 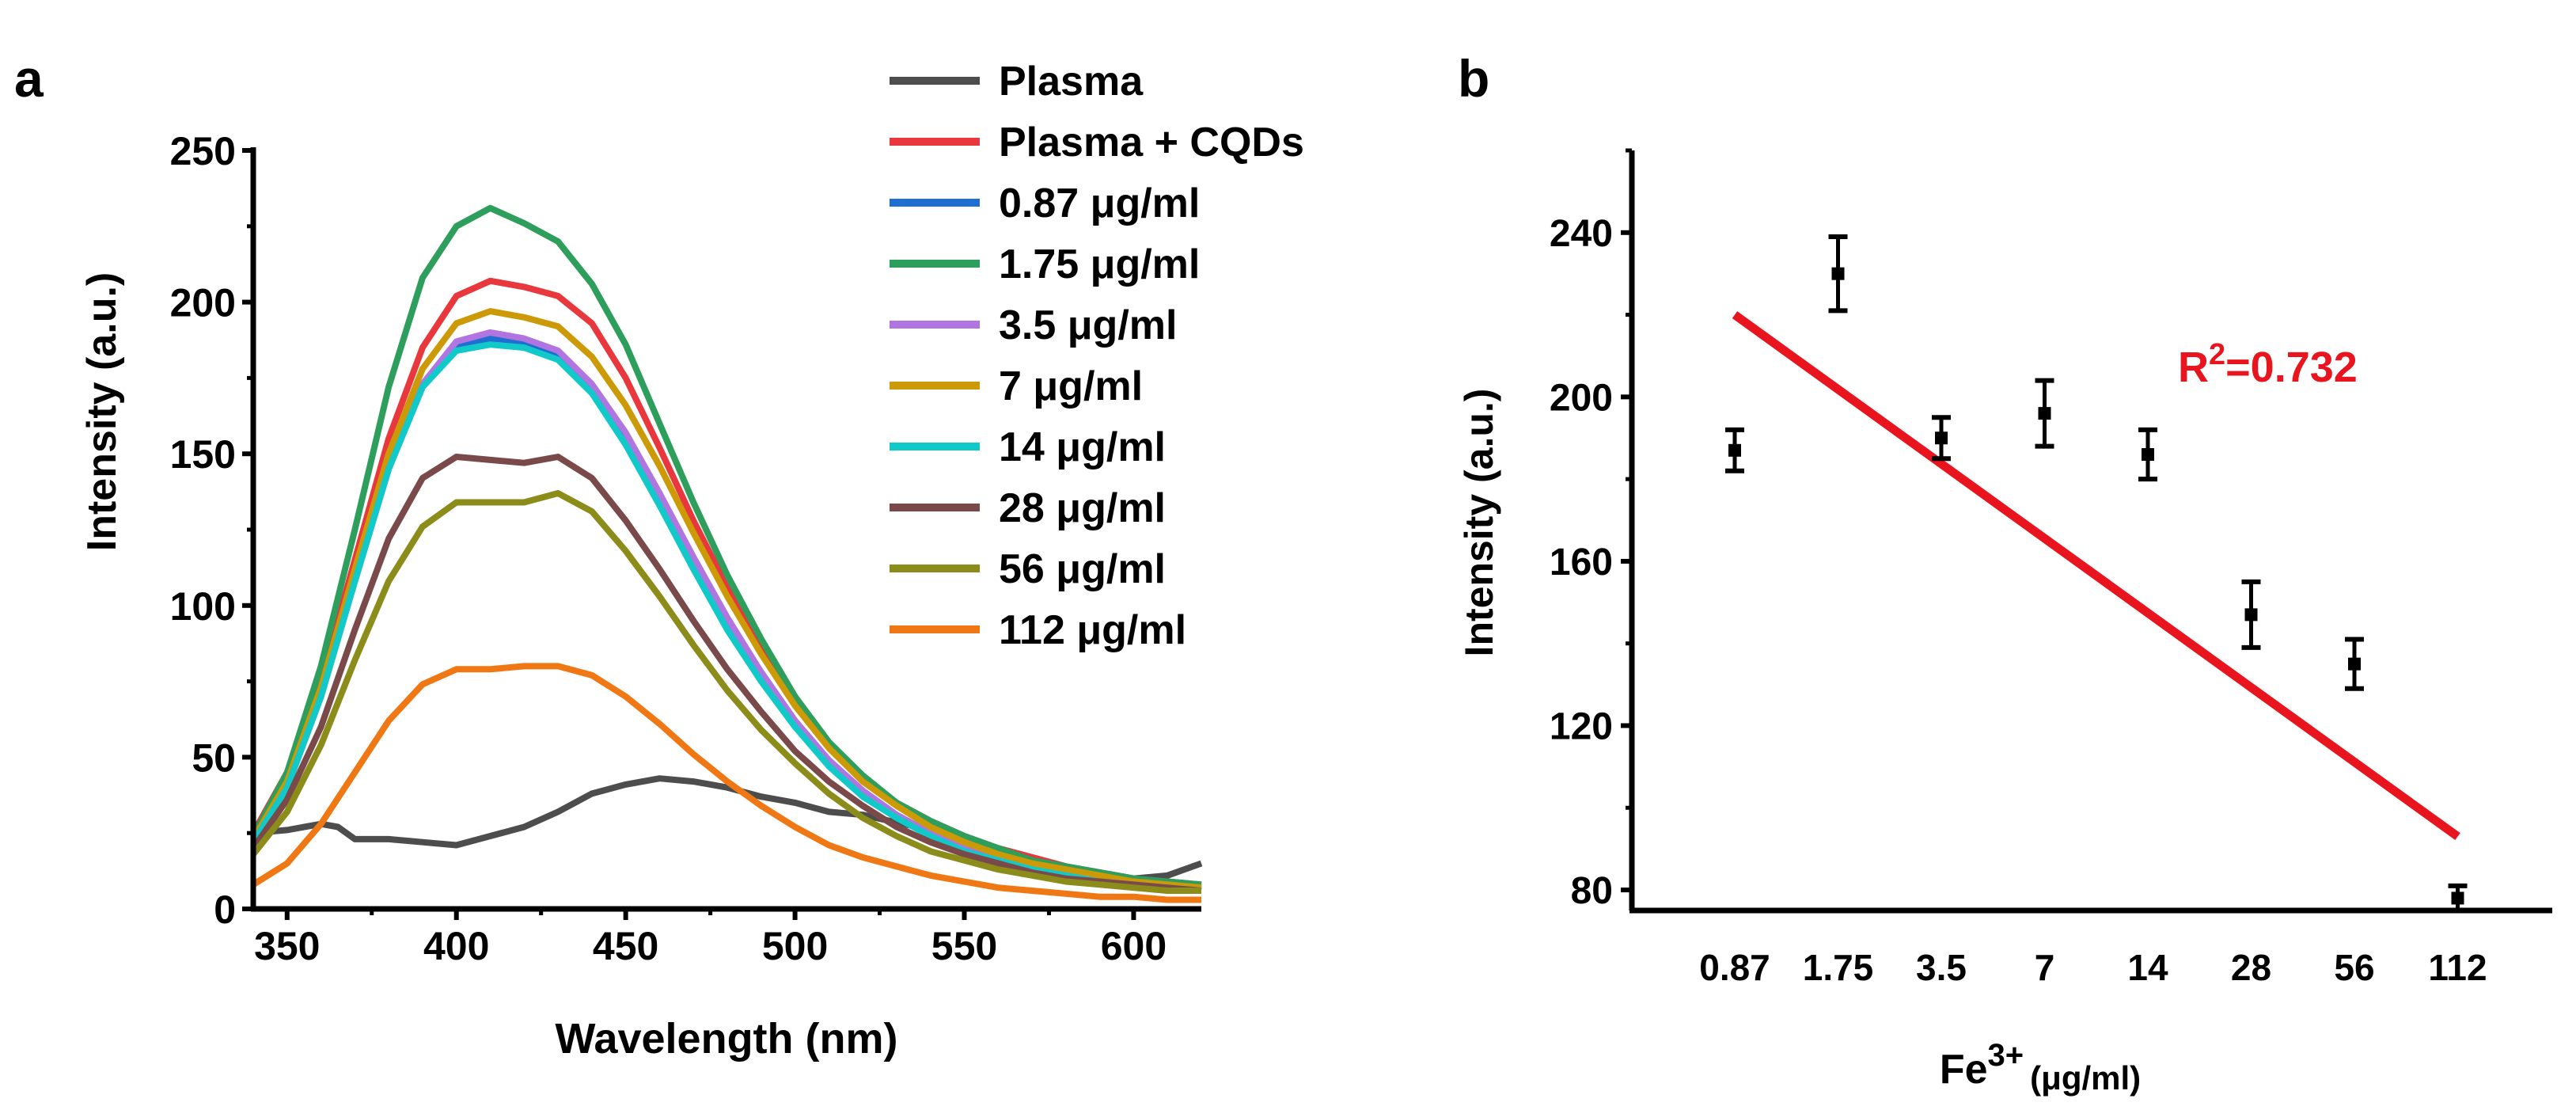 What do you see at coordinates (203, 303) in the screenshot?
I see `y-tick-label-4: 200` at bounding box center [203, 303].